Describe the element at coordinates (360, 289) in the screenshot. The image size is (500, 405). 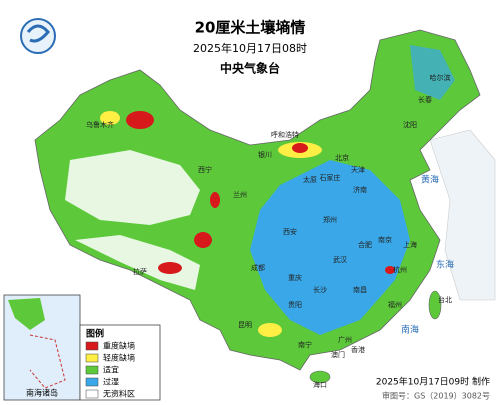
I see `city-label: 南昌` at that location.